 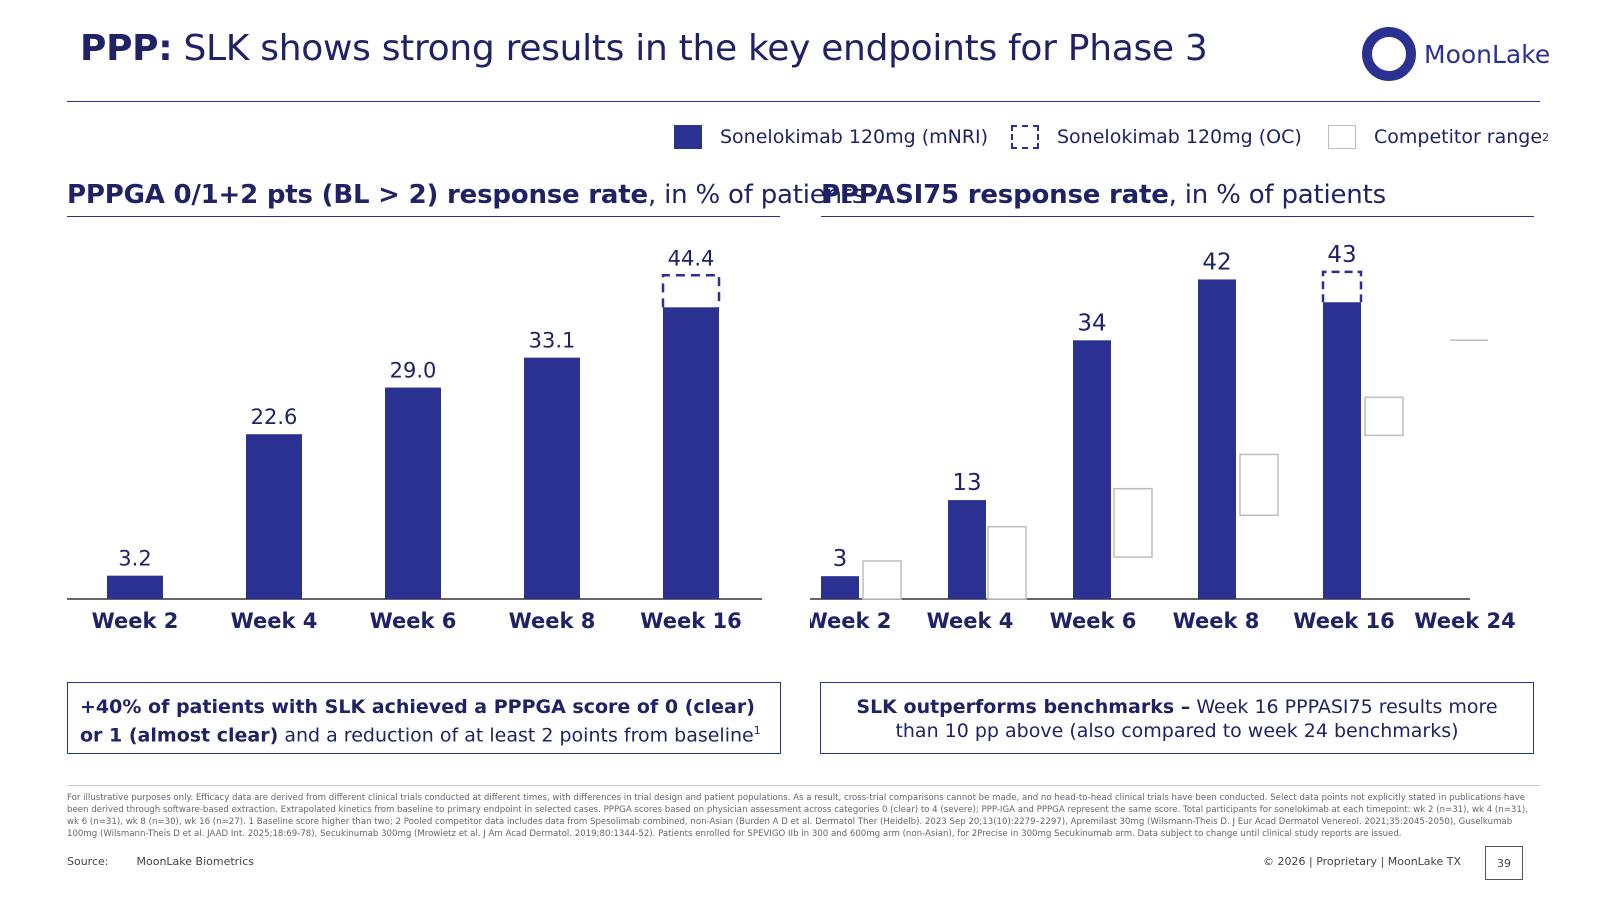 What do you see at coordinates (1362, 861) in the screenshot?
I see `copyright-text: © 2026 | Proprietary | MoonLake TX` at bounding box center [1362, 861].